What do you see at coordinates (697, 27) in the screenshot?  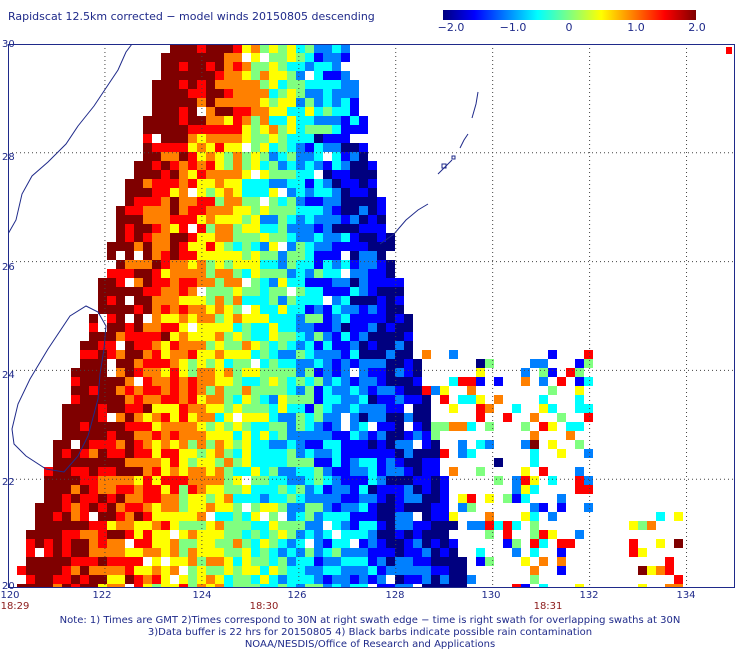 I see `colorbar-tick-label: 2.0` at bounding box center [697, 27].